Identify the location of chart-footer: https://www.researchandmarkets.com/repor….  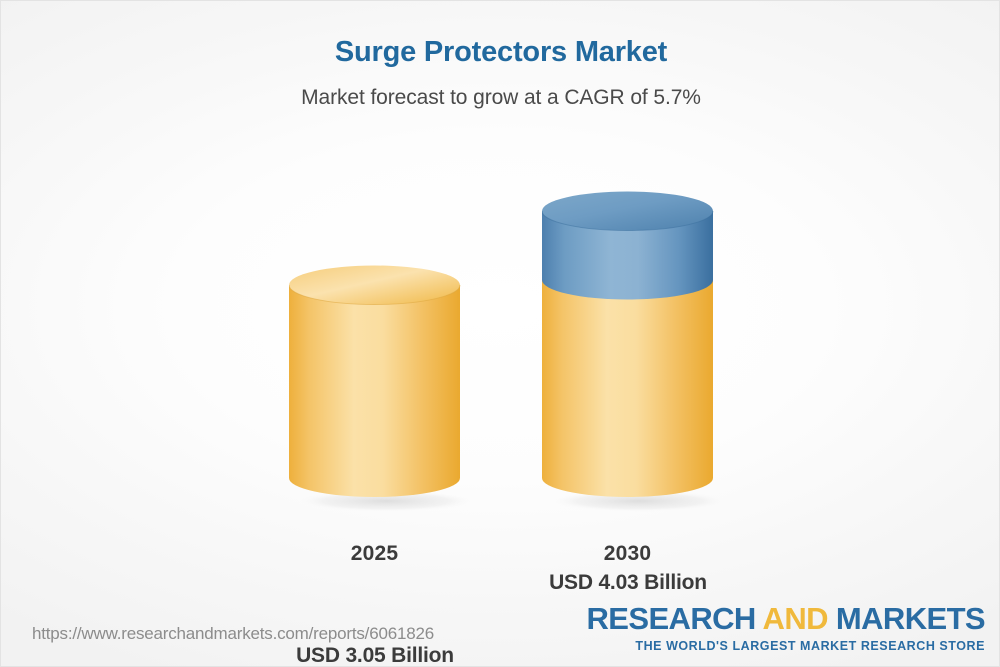
(500, 627).